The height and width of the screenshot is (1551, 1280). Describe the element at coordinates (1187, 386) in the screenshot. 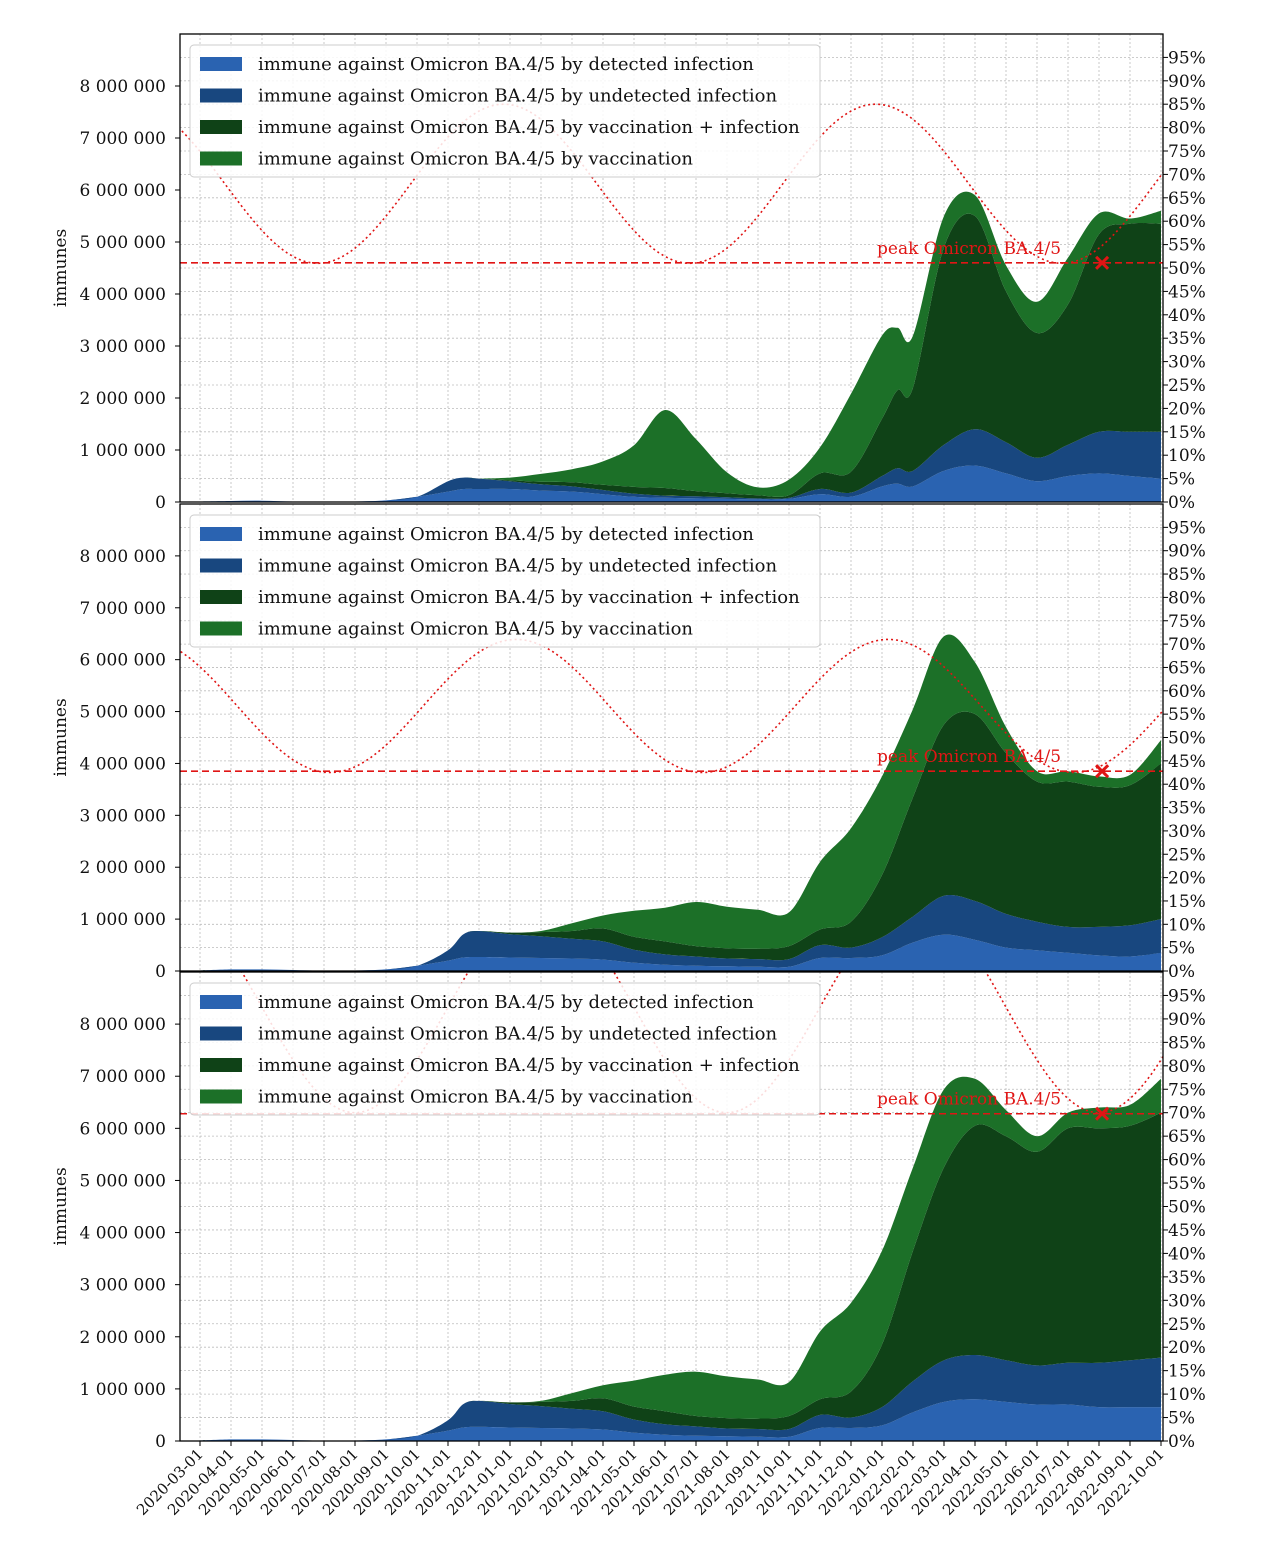

I see `y2-tick-label: 25%` at that location.